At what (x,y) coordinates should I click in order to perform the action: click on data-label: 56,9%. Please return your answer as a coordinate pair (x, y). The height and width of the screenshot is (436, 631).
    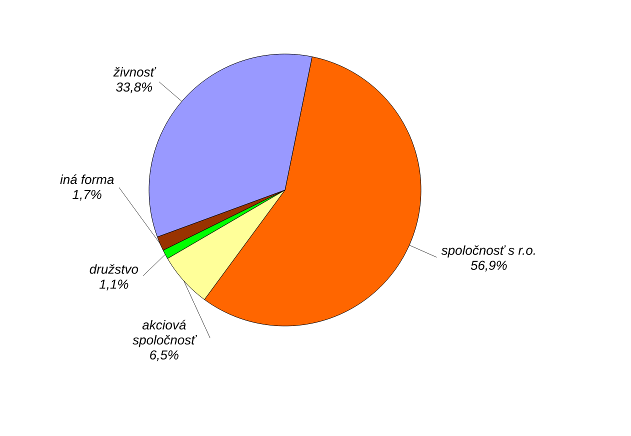
    Looking at the image, I should click on (488, 266).